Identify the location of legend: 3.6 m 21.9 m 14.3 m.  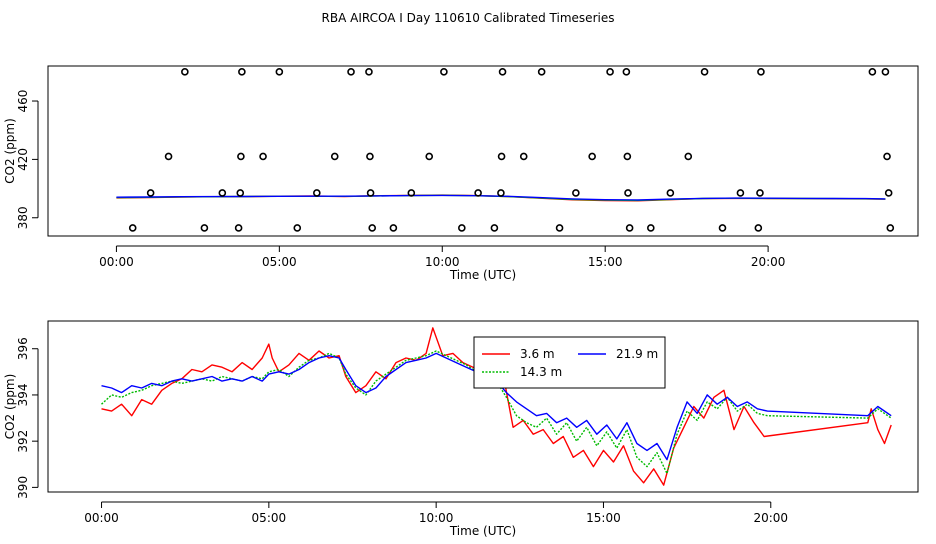
(569, 362).